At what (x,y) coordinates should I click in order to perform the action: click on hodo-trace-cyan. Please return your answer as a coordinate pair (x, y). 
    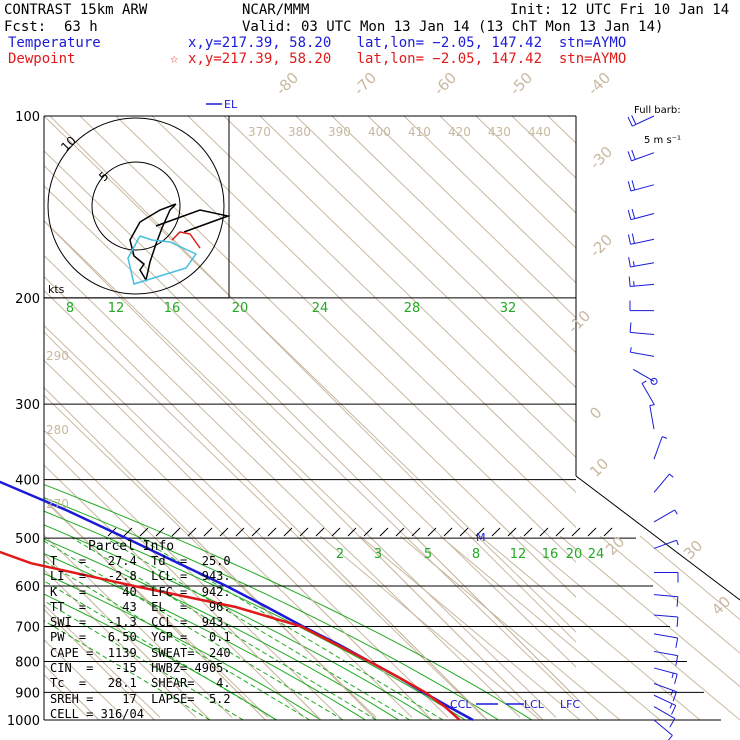
    Looking at the image, I should click on (162, 260).